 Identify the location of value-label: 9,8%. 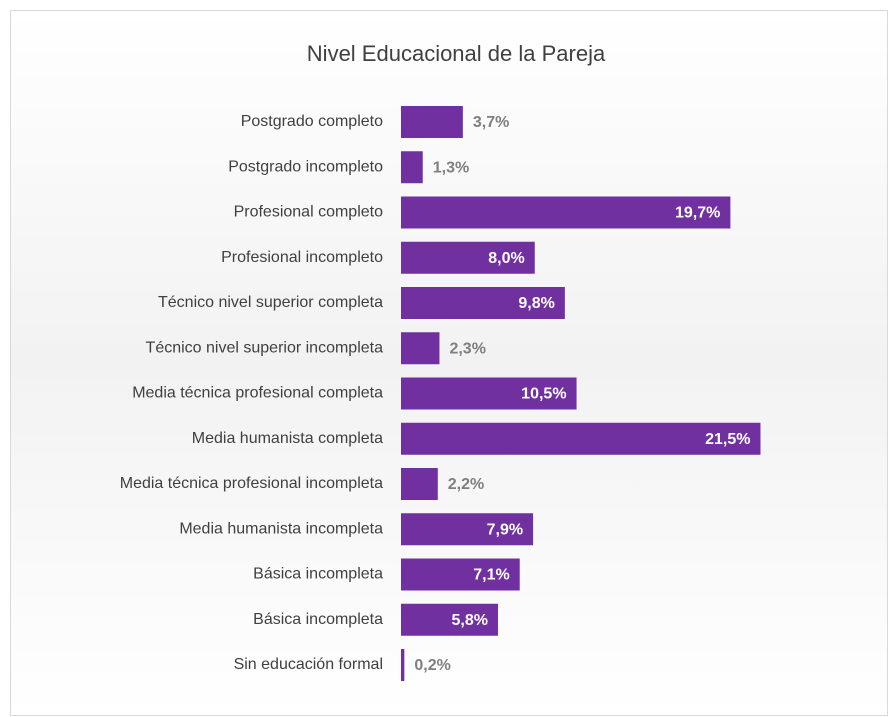
(536, 303).